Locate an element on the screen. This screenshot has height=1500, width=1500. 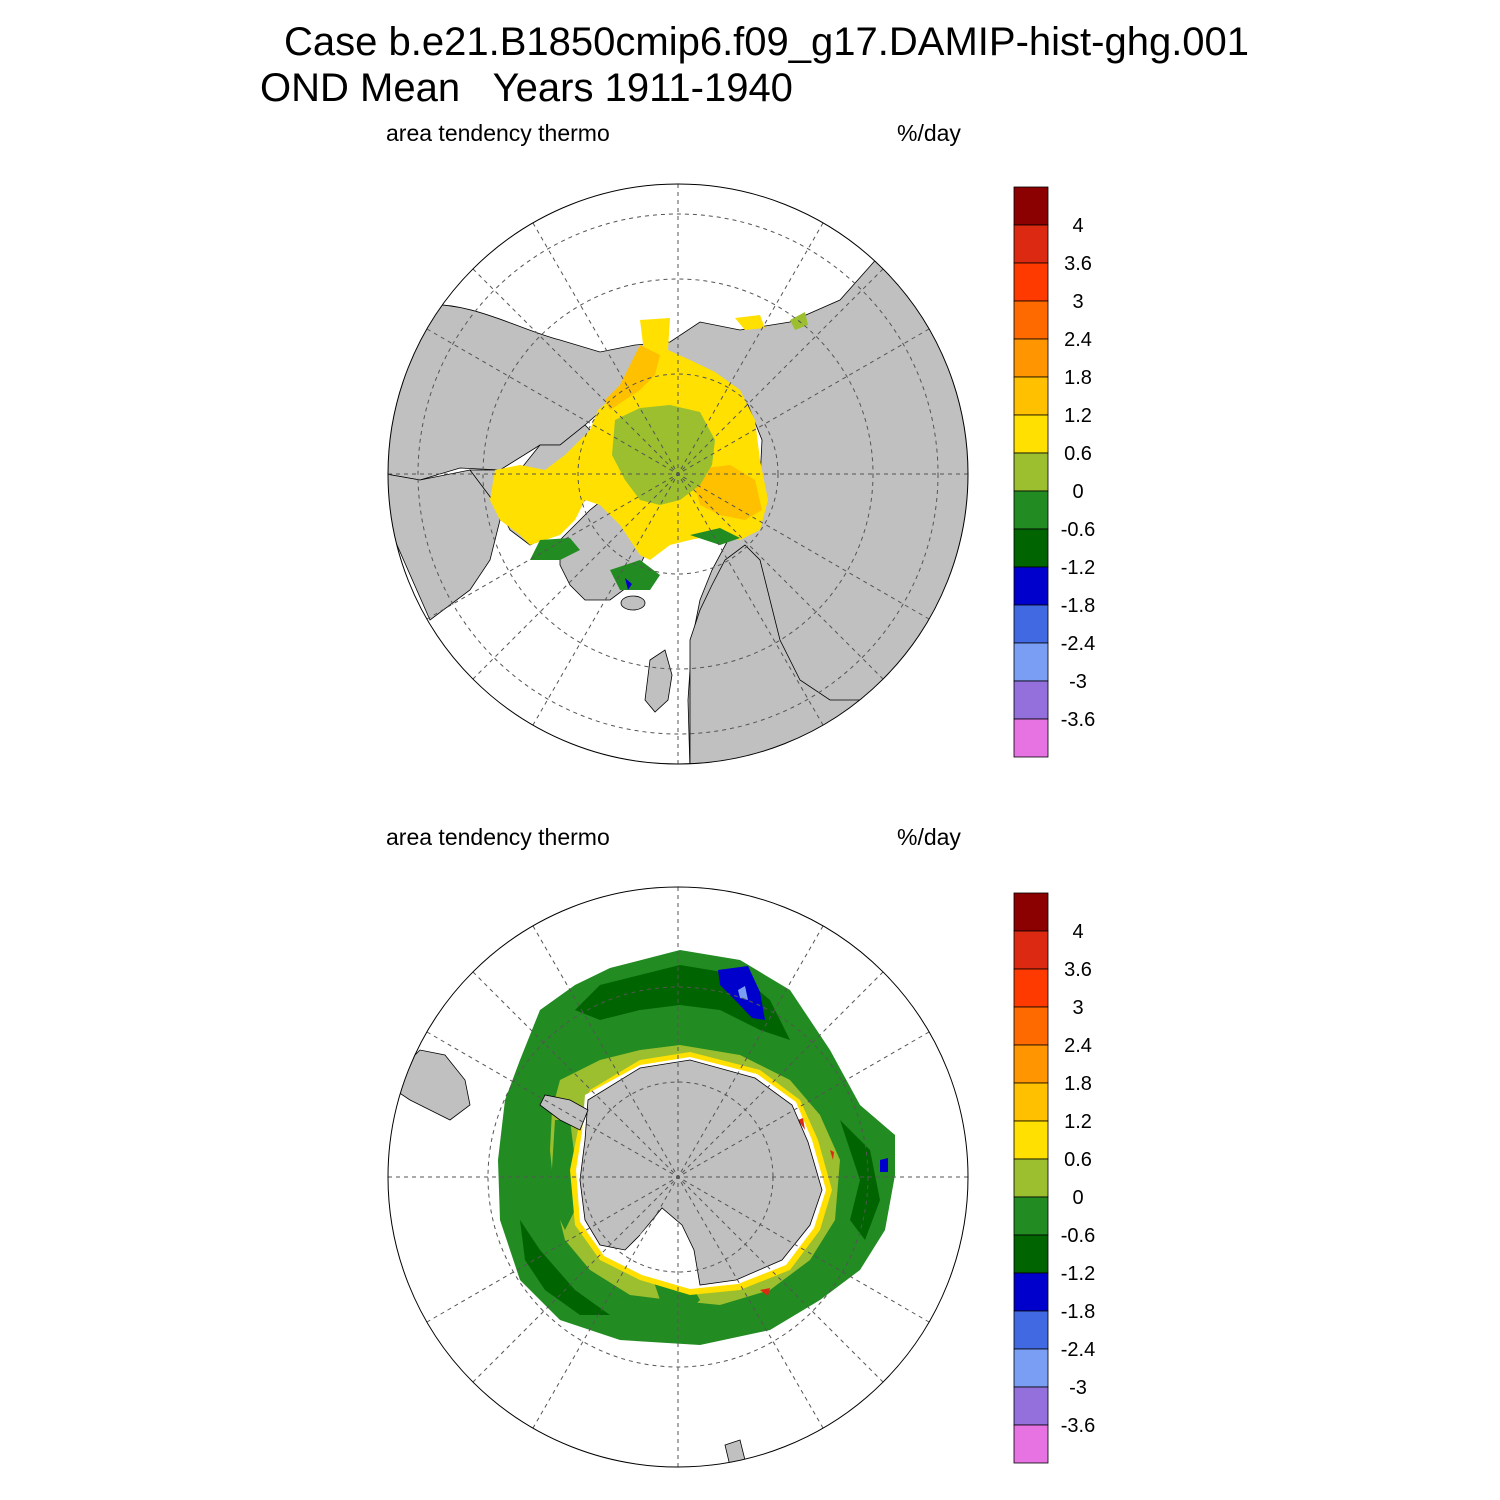
figure-title-period: OND Mean Years 1911-1940 is located at coordinates (526, 88).